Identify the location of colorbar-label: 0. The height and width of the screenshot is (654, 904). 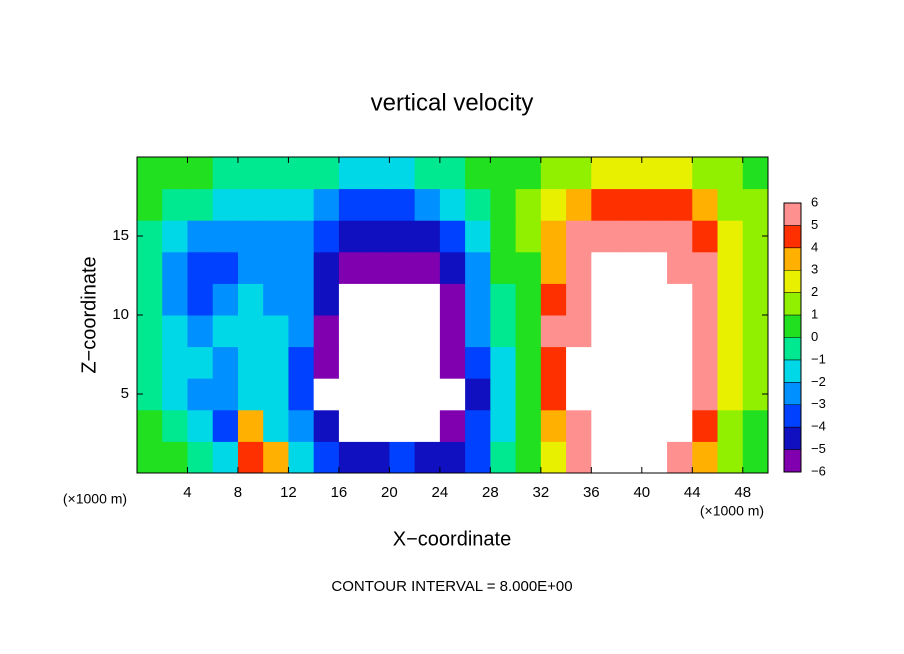
(814, 336).